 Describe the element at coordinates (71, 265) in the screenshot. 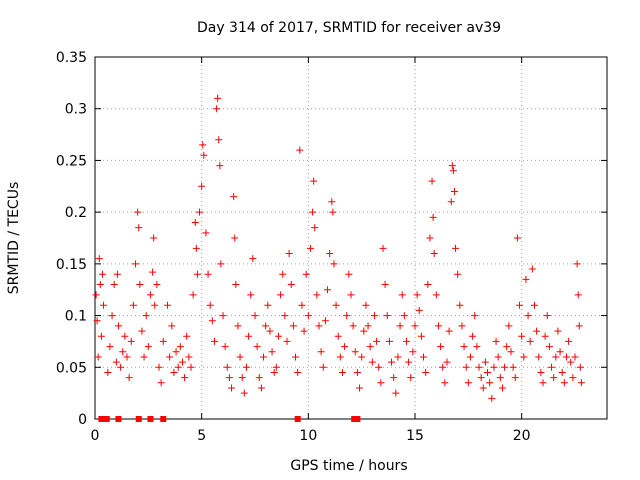

I see `y-tick-label: 0.15` at that location.